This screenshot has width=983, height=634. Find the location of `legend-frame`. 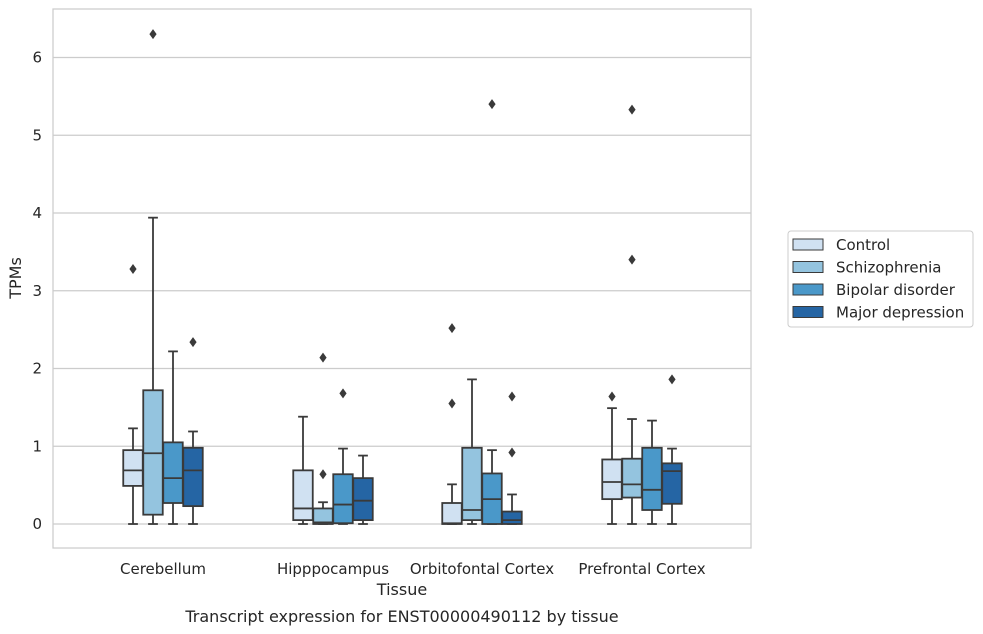

legend-frame is located at coordinates (880, 279).